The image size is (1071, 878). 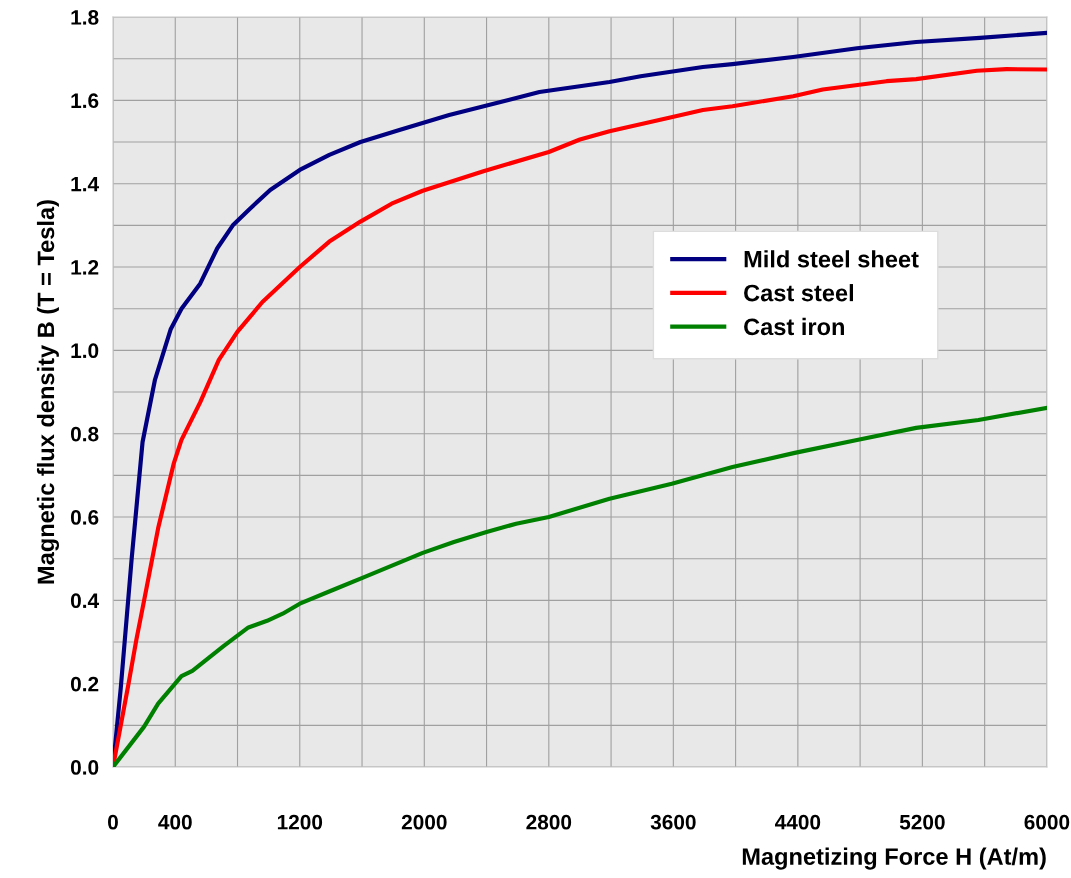 I want to click on x-tick-label: 2800, so click(x=549, y=822).